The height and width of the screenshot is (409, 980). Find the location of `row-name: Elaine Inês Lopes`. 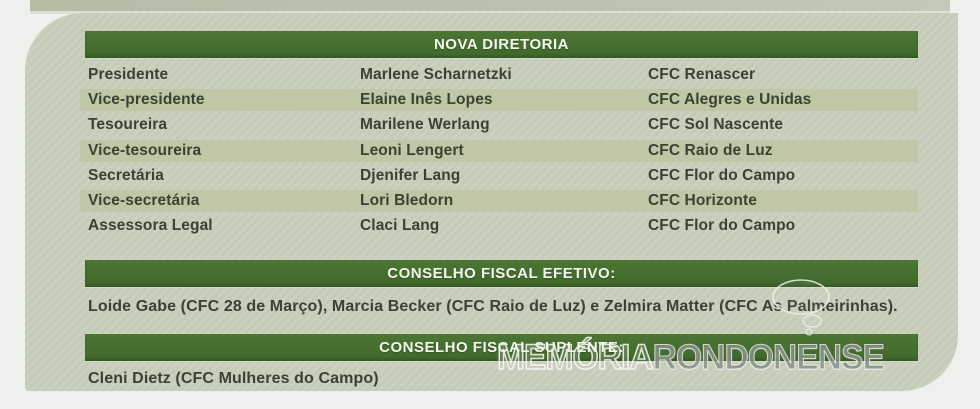

row-name: Elaine Inês Lopes is located at coordinates (426, 99).